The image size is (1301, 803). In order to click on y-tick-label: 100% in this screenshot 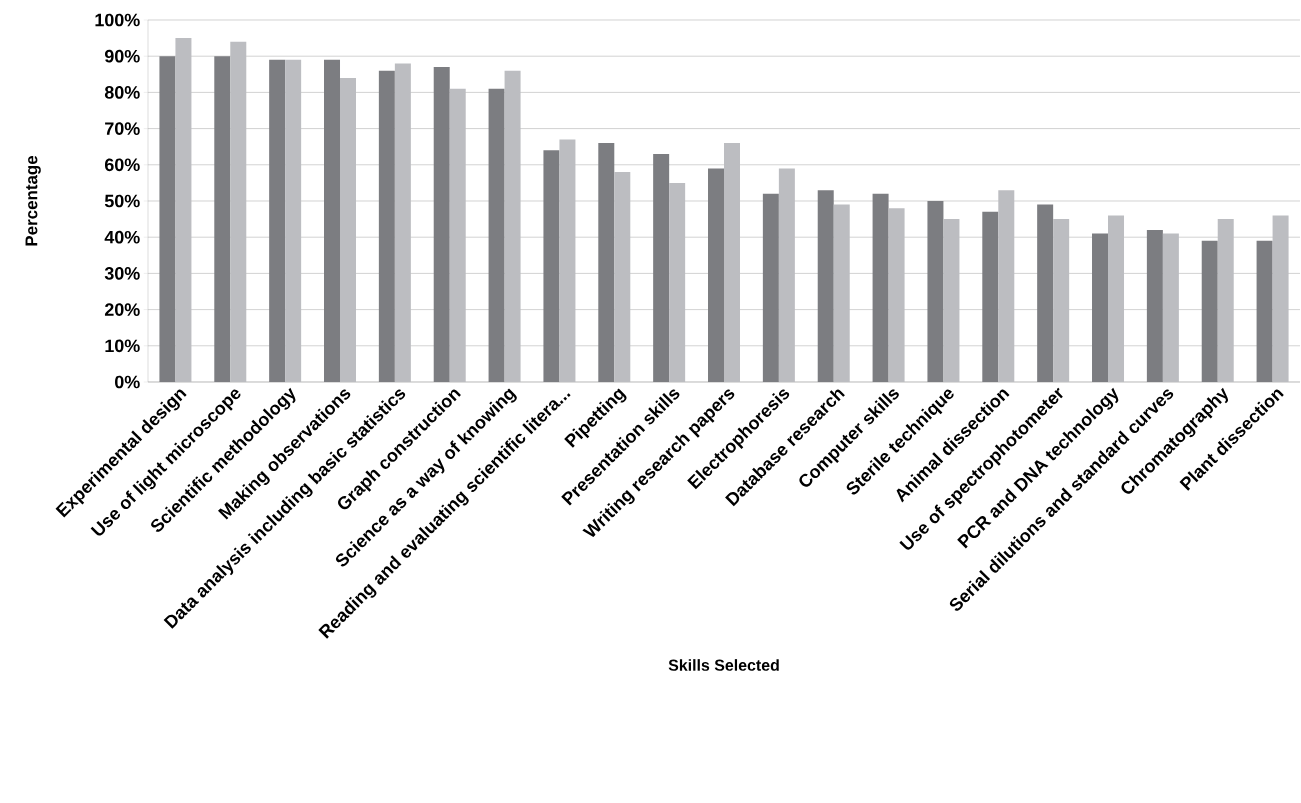, I will do `click(117, 20)`.